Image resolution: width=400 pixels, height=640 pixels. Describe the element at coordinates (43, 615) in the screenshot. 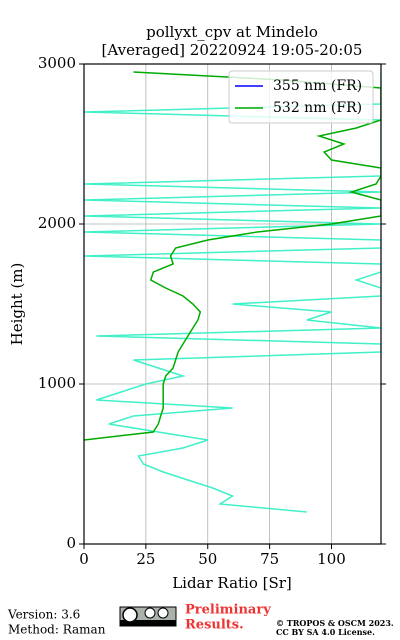

I see `version: Version: 3.6` at that location.